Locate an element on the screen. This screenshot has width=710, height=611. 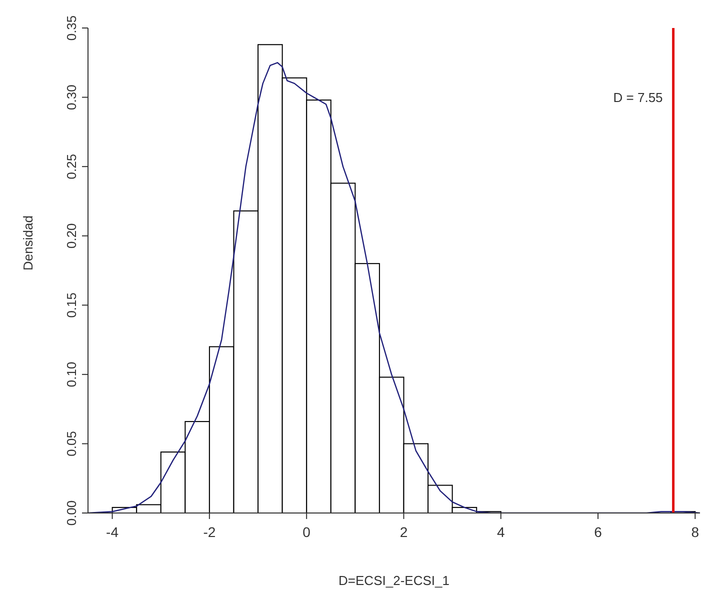
y-tick-label: 0.25 is located at coordinates (71, 167).